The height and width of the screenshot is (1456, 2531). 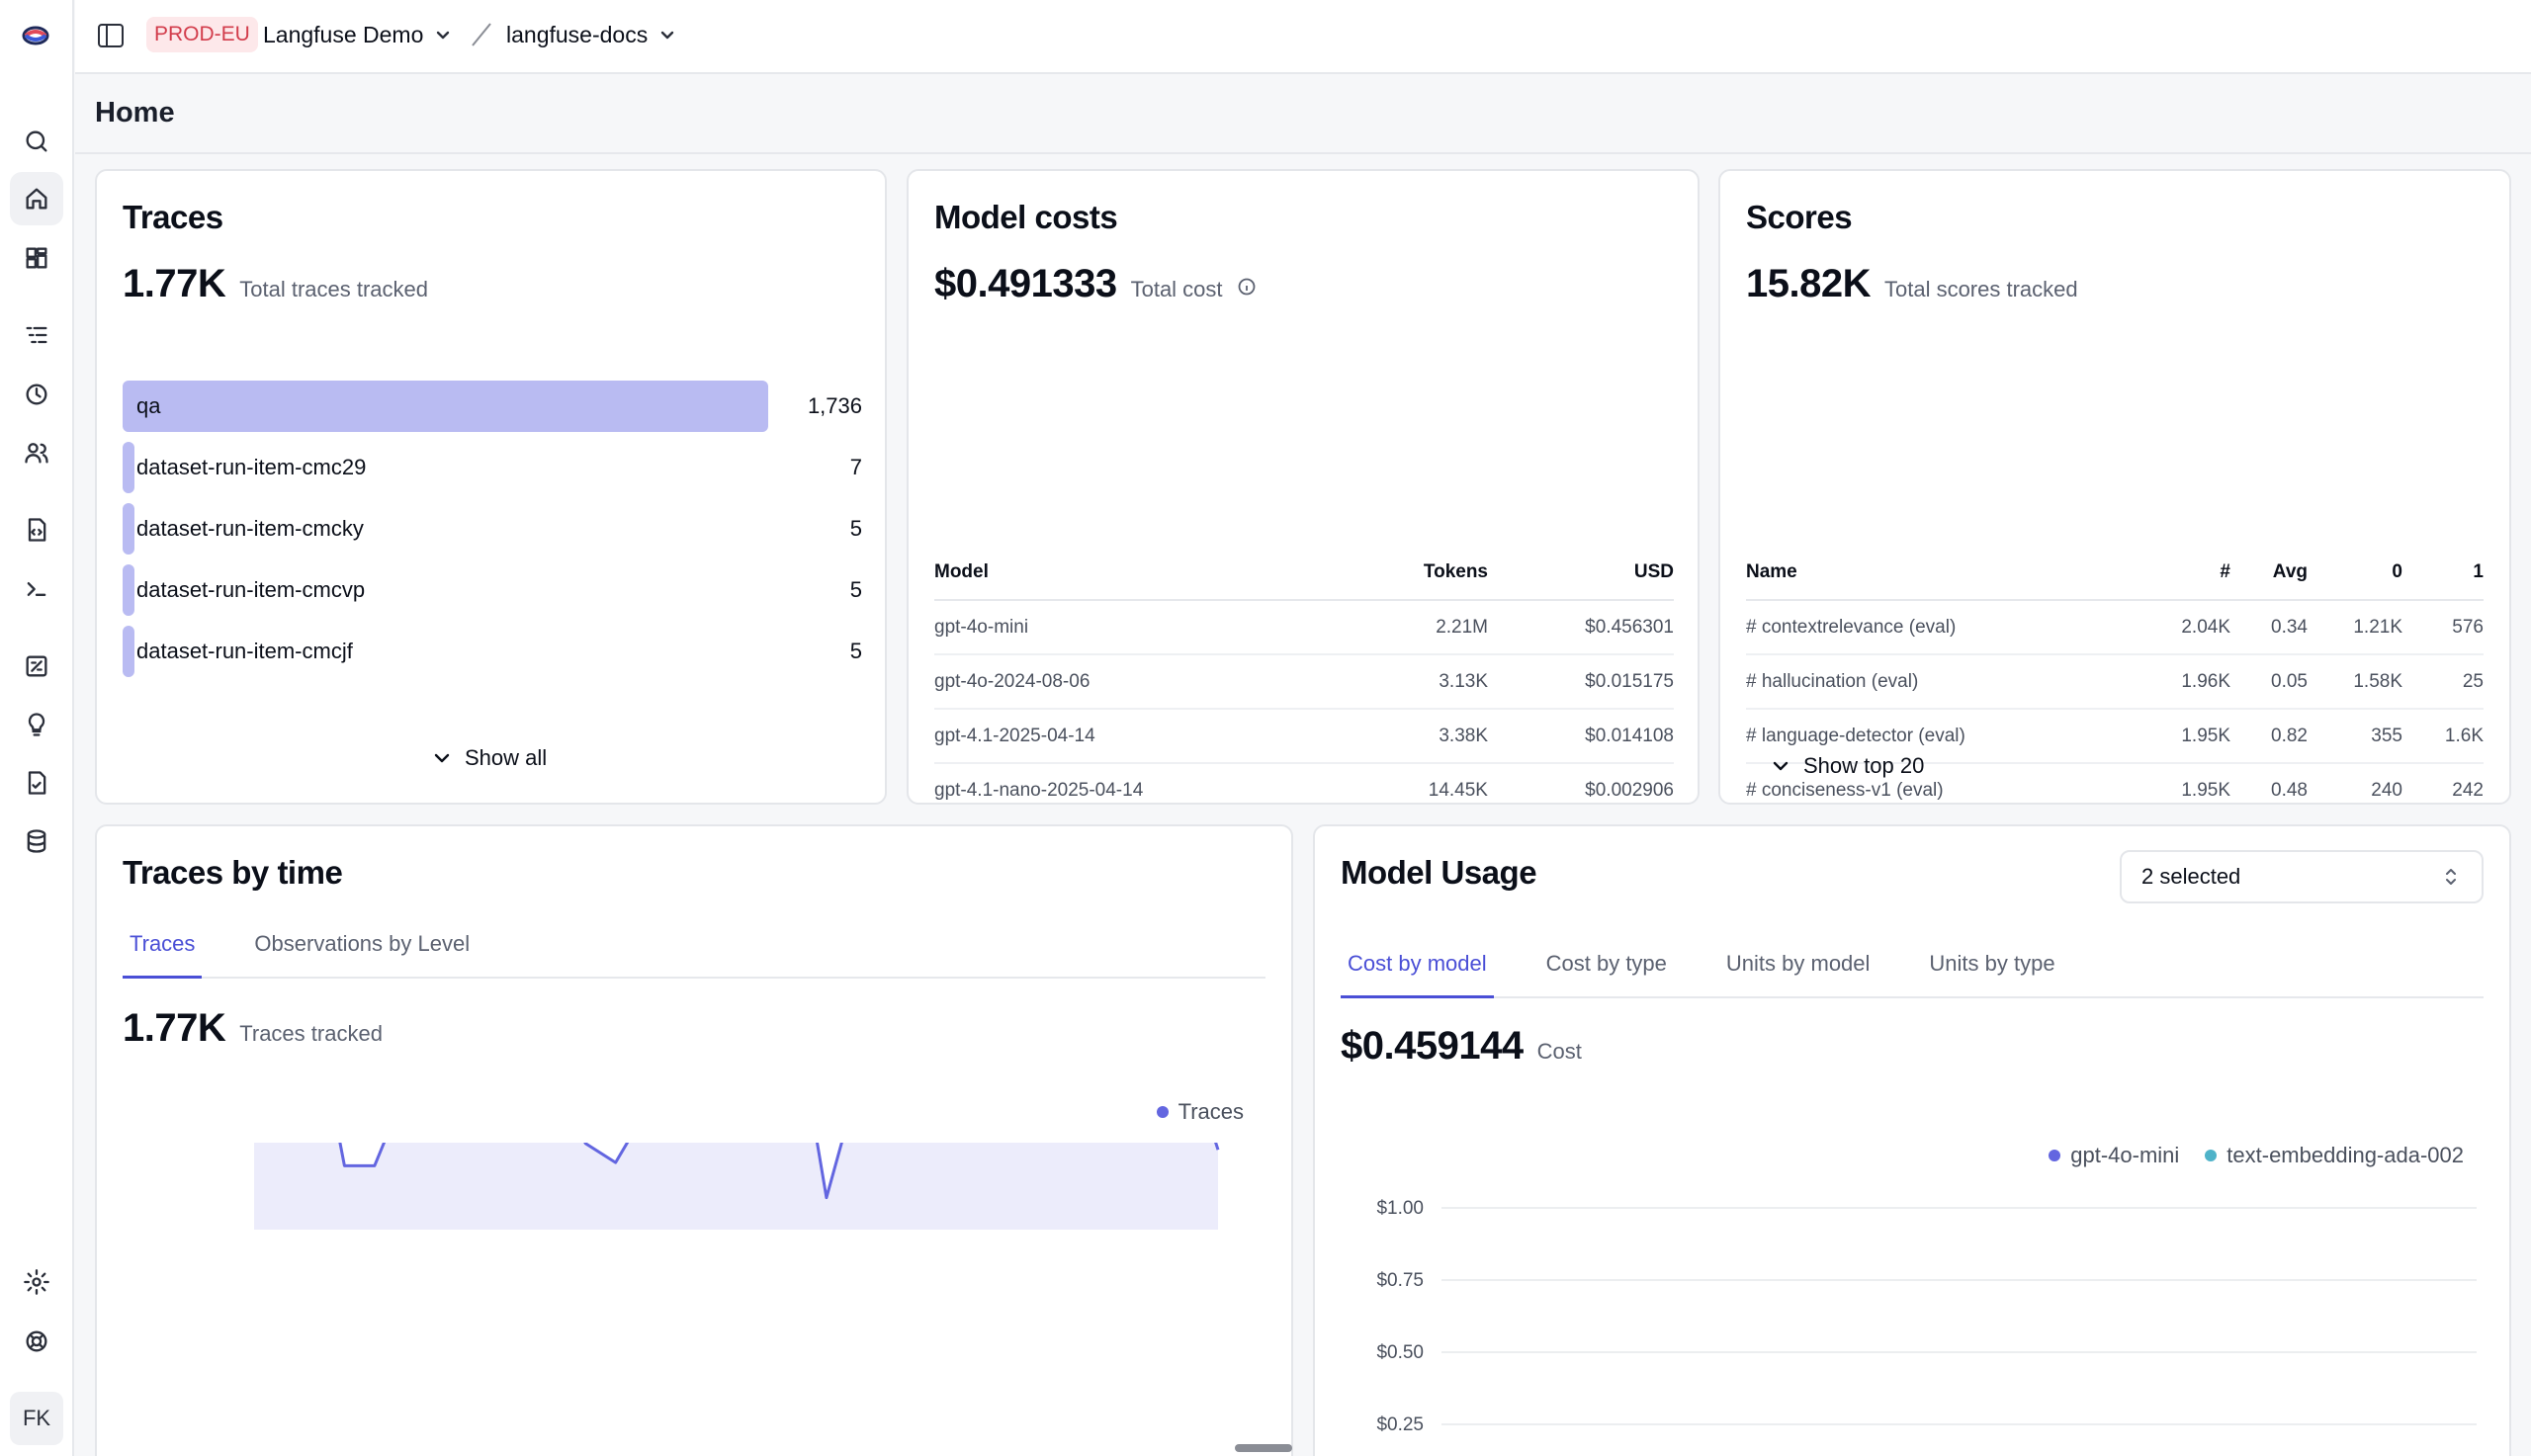 I want to click on table-row: # conciseness-v1 (eval) 1.95K 0.48 240 242, so click(x=2115, y=783).